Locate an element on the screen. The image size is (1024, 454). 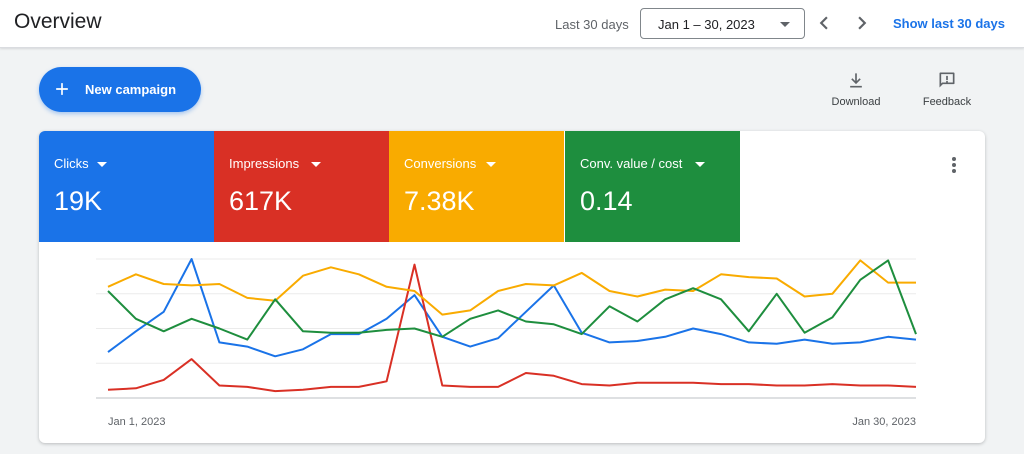
more-vert-icon is located at coordinates (954, 159).